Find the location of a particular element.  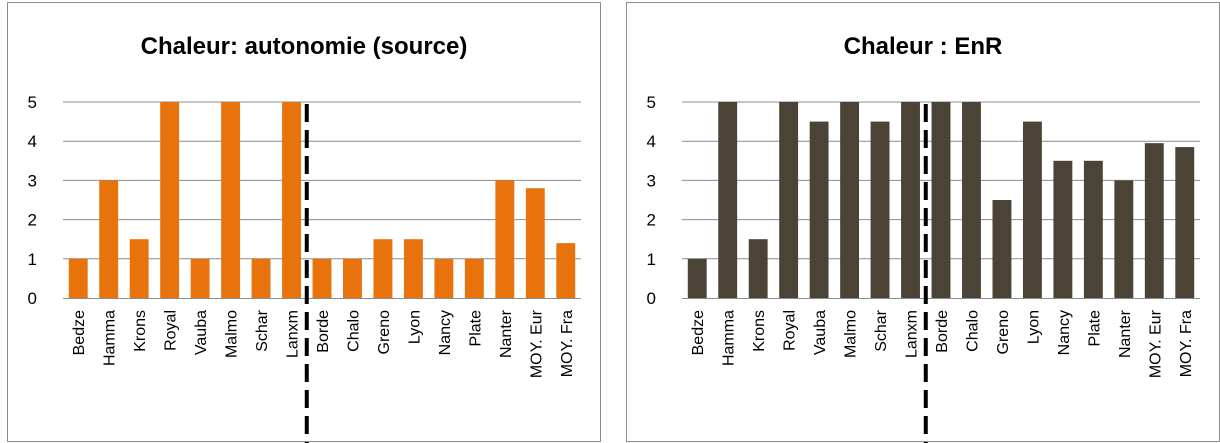

chart-title: Chaleur : EnR is located at coordinates (923, 46).